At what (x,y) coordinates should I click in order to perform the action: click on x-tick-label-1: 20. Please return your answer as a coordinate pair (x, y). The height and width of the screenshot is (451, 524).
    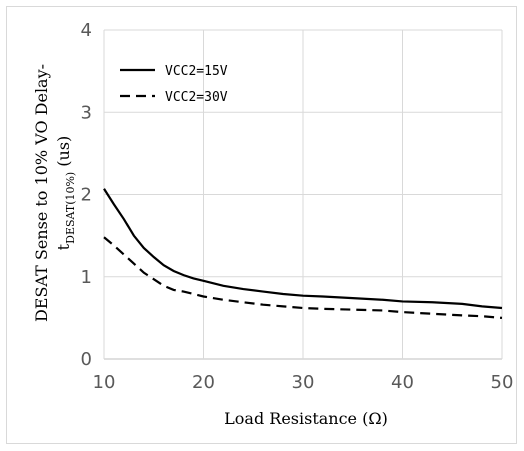
    Looking at the image, I should click on (203, 382).